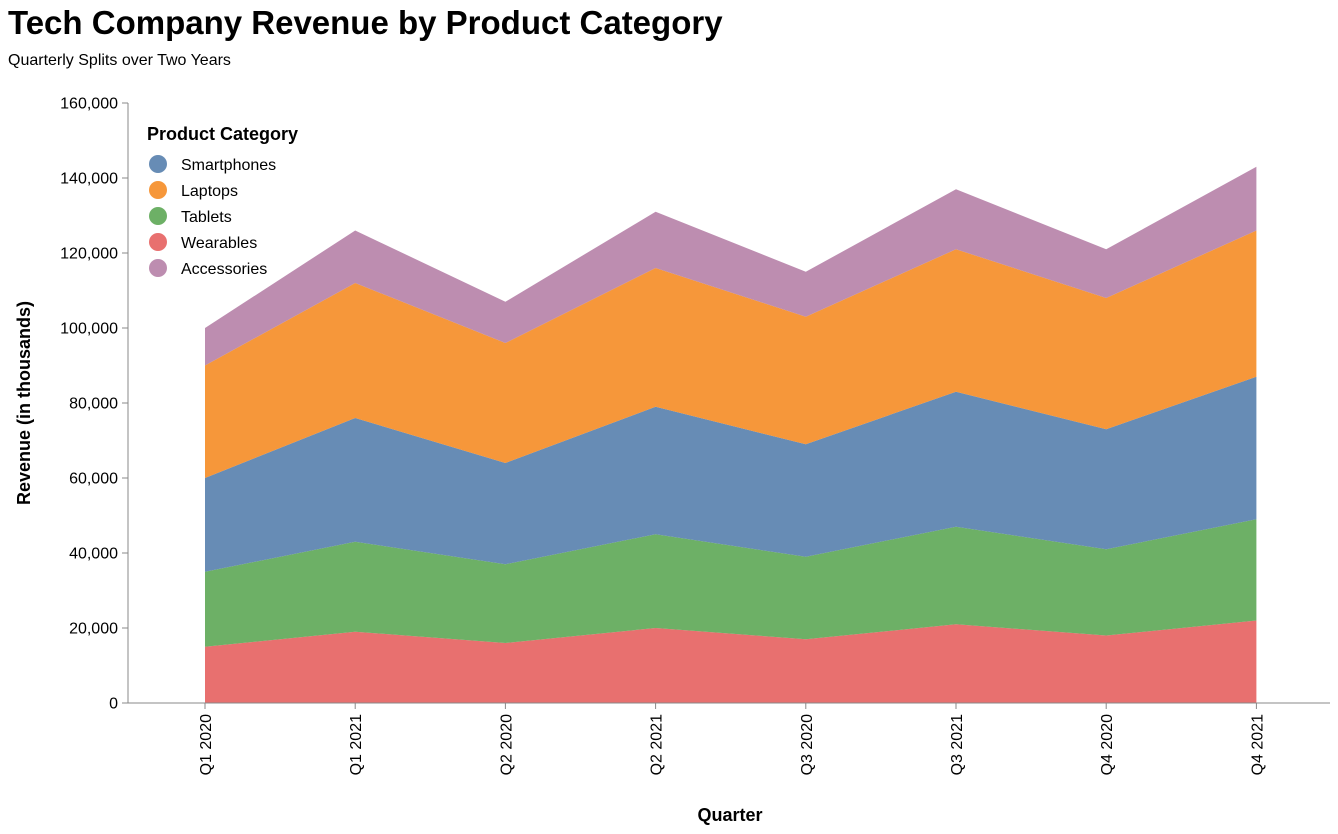 This screenshot has width=1338, height=834. Describe the element at coordinates (209, 191) in the screenshot. I see `legend-label-laptops: Laptops` at that location.